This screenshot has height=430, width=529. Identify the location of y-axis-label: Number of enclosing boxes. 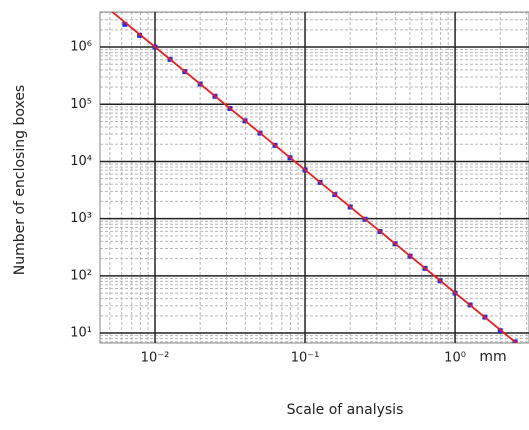
(20, 180).